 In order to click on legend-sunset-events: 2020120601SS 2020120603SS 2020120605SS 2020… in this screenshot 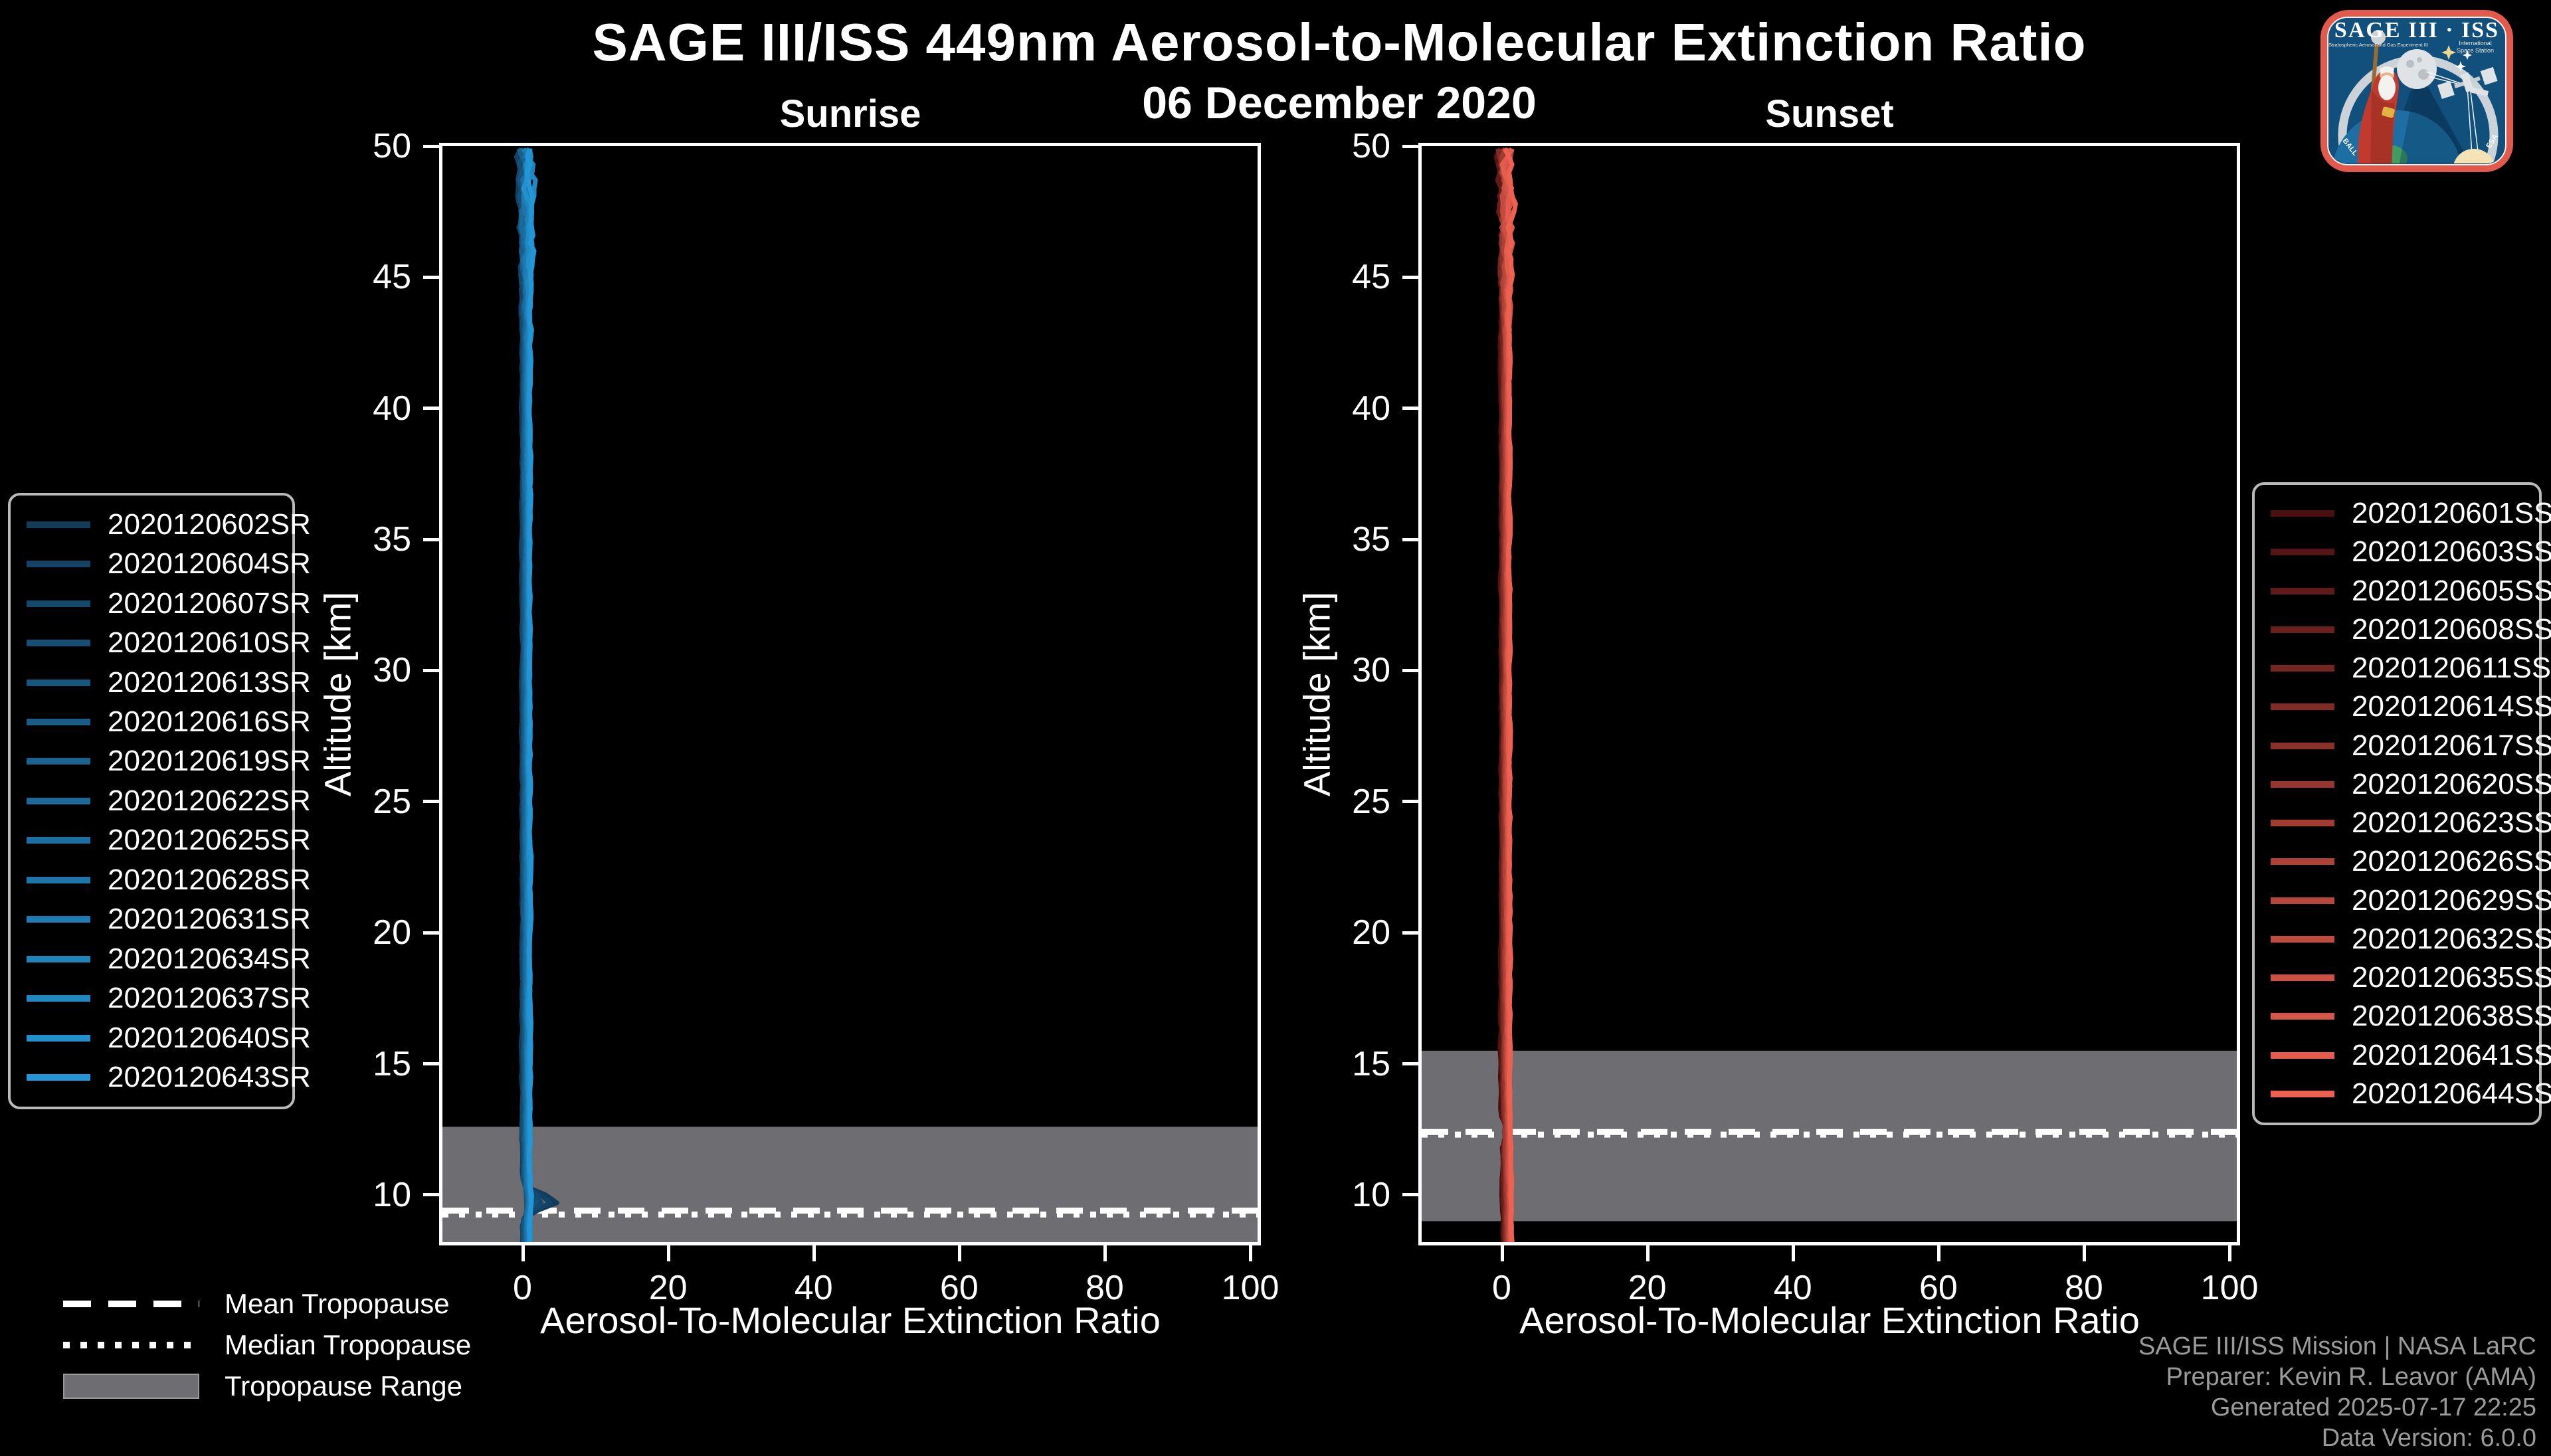, I will do `click(2401, 803)`.